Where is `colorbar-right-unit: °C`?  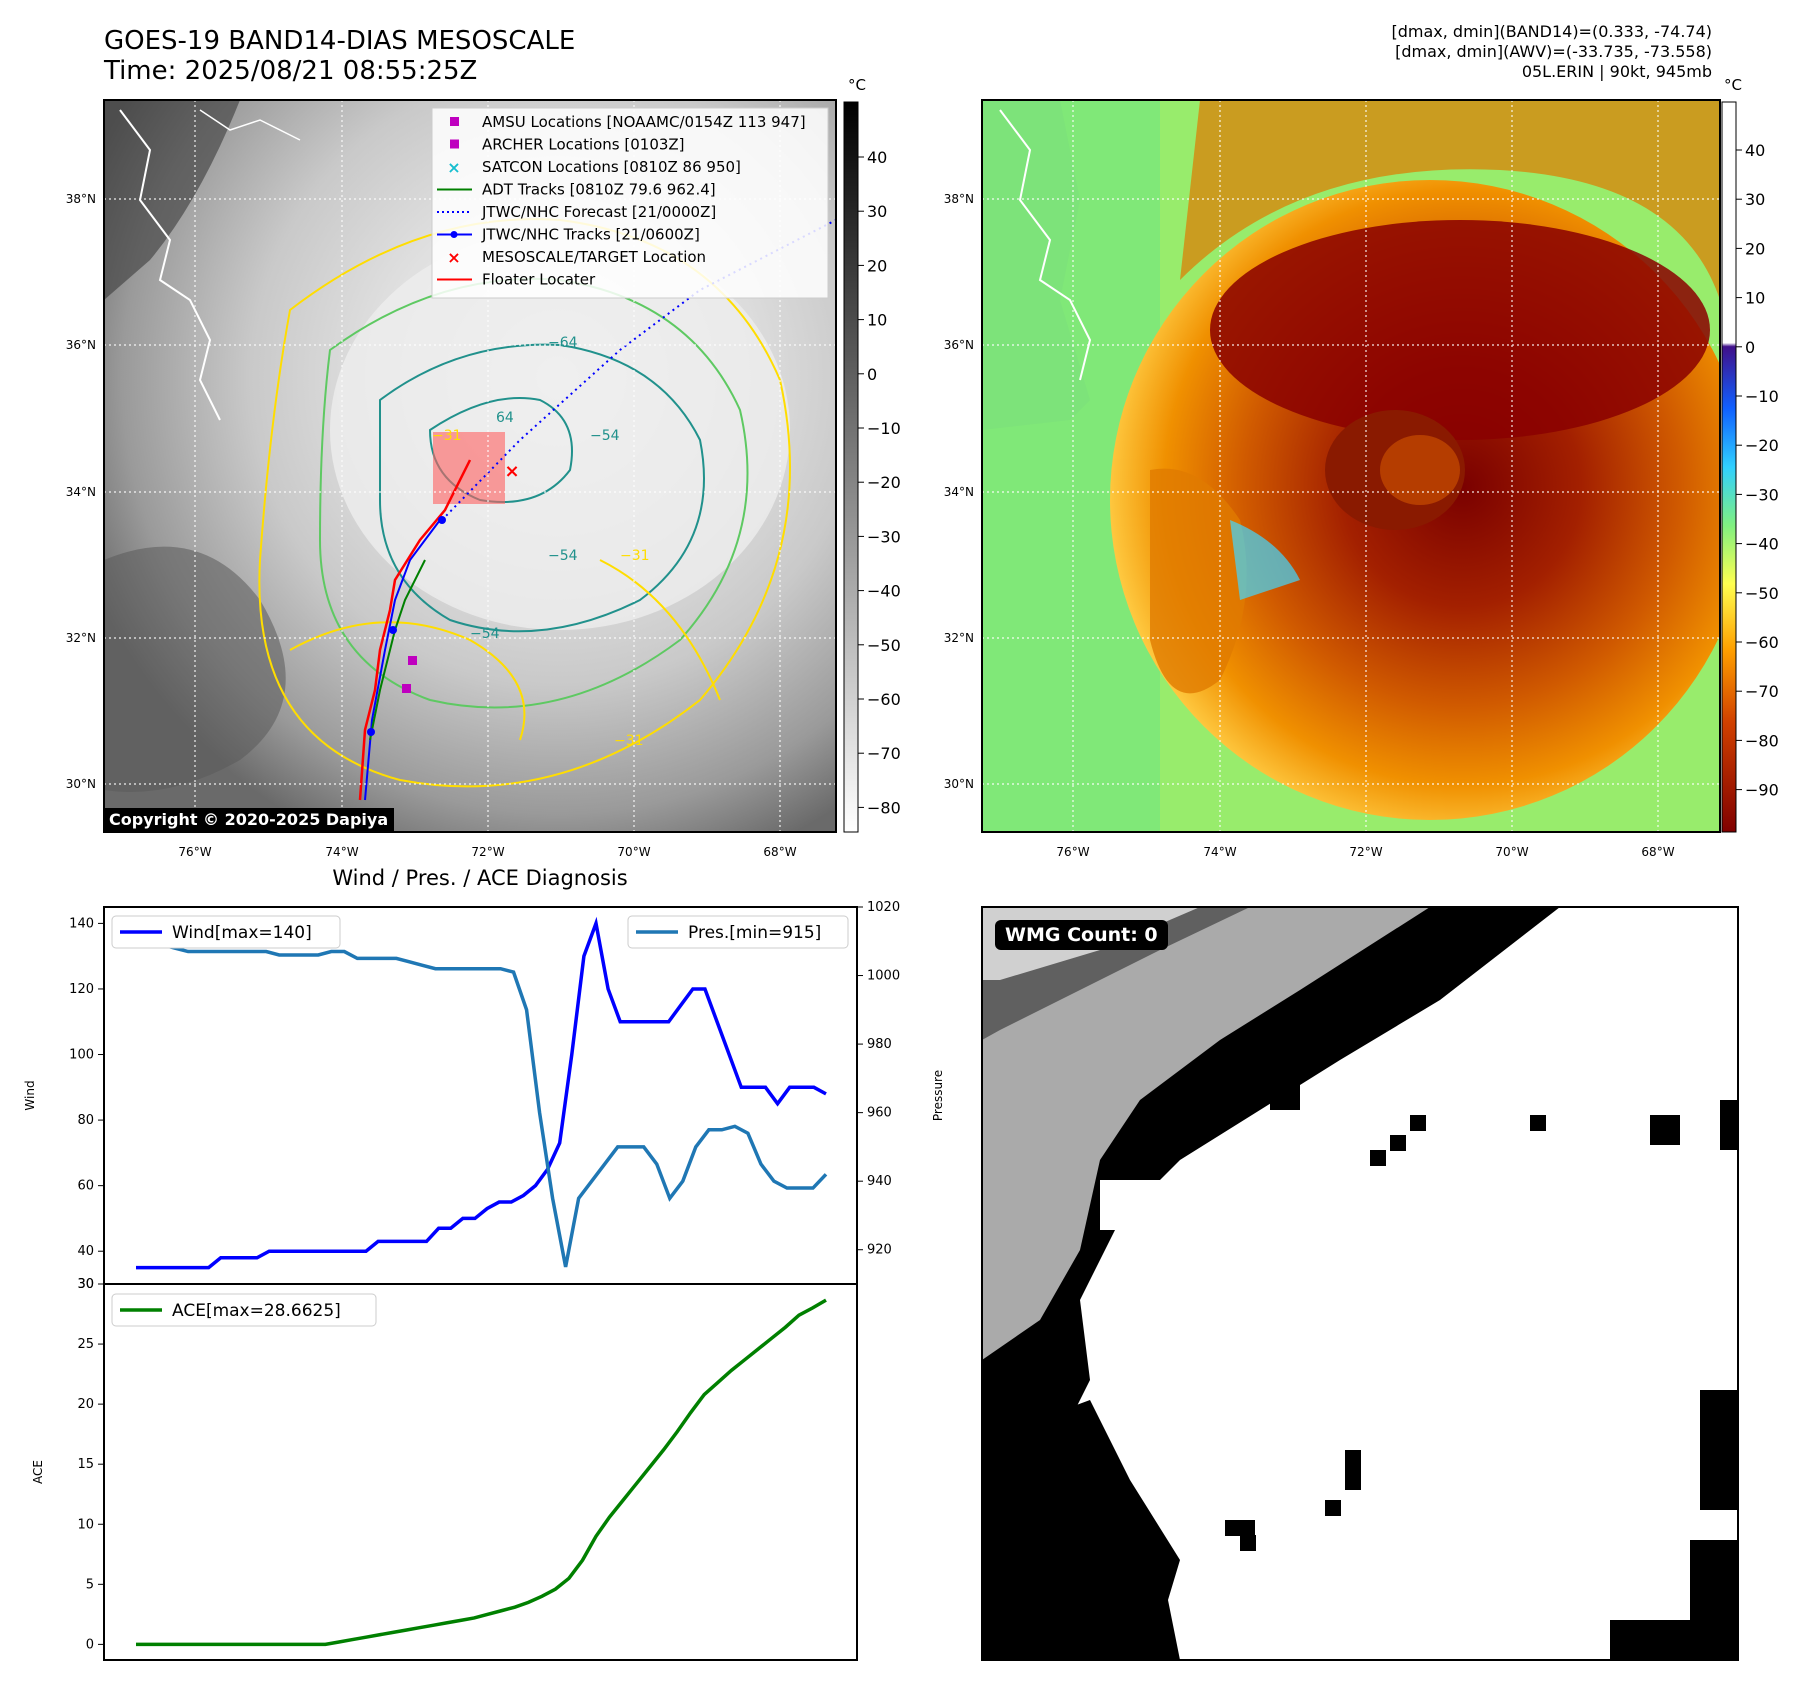 colorbar-right-unit: °C is located at coordinates (1733, 85).